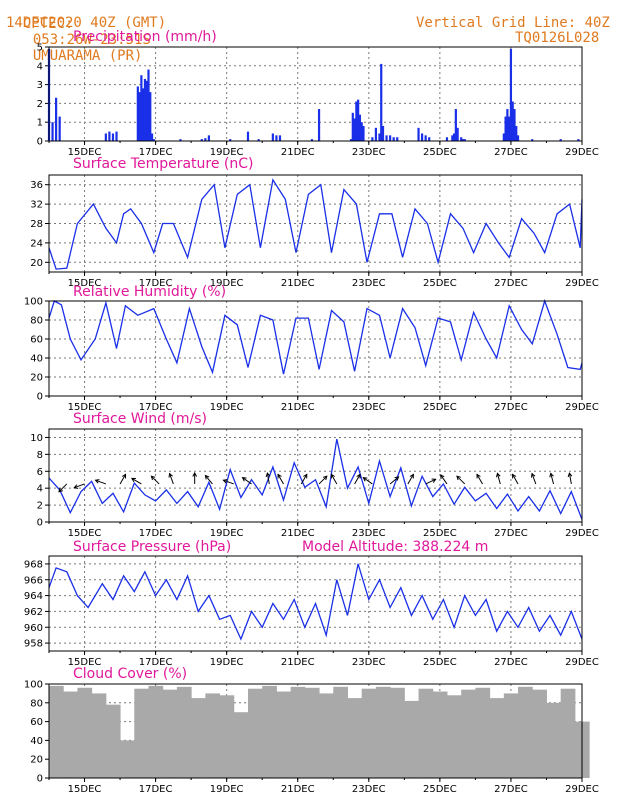  I want to click on panel-title: Precipitation (mm/h), so click(145, 37).